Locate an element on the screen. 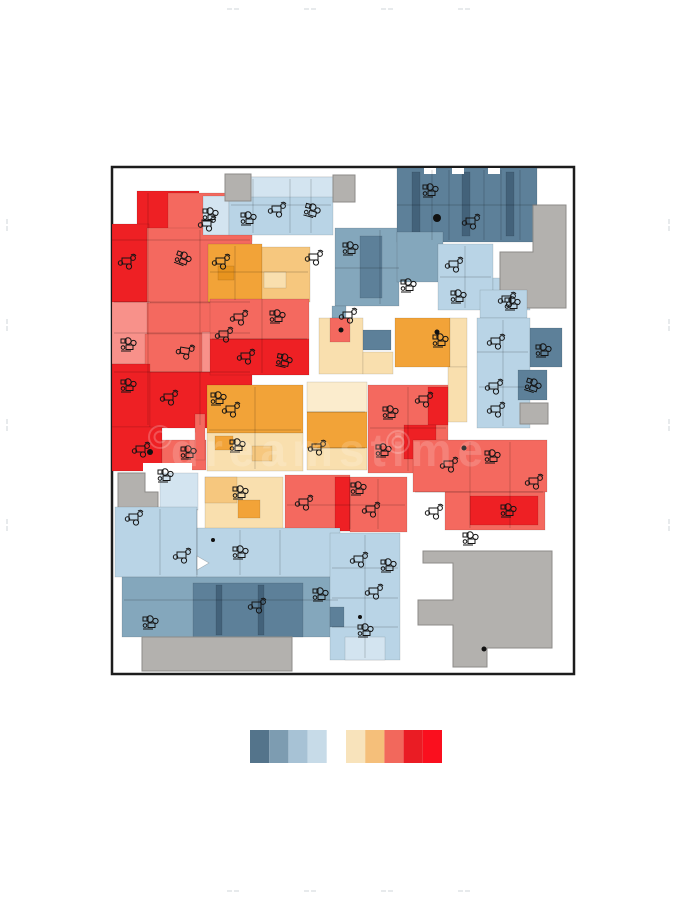 This screenshot has height=900, width=678. map-region-salmonL is located at coordinates (131, 333).